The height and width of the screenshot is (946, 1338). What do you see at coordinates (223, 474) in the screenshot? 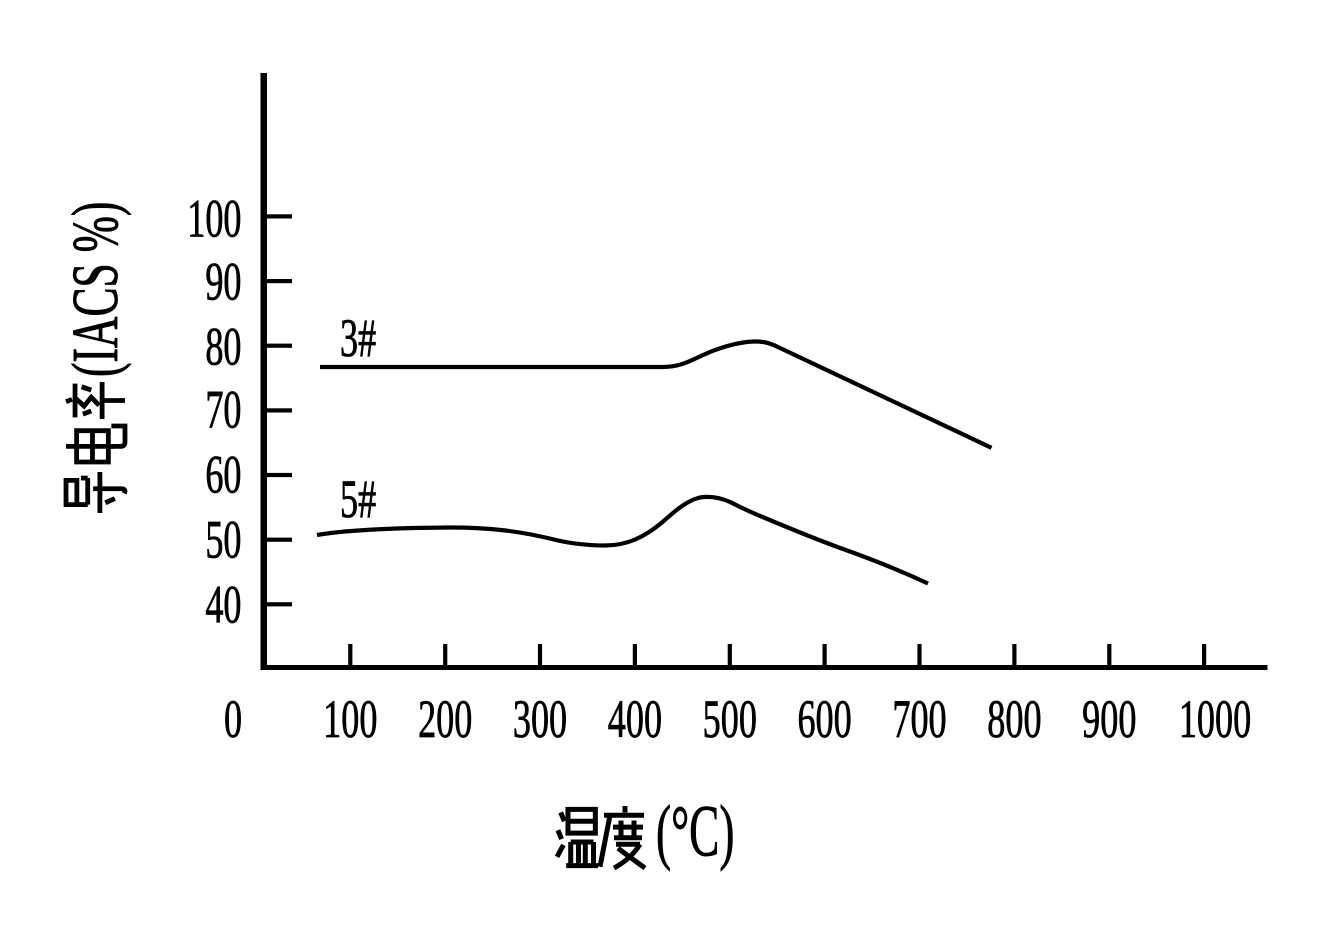
I see `svg-text: 60` at bounding box center [223, 474].